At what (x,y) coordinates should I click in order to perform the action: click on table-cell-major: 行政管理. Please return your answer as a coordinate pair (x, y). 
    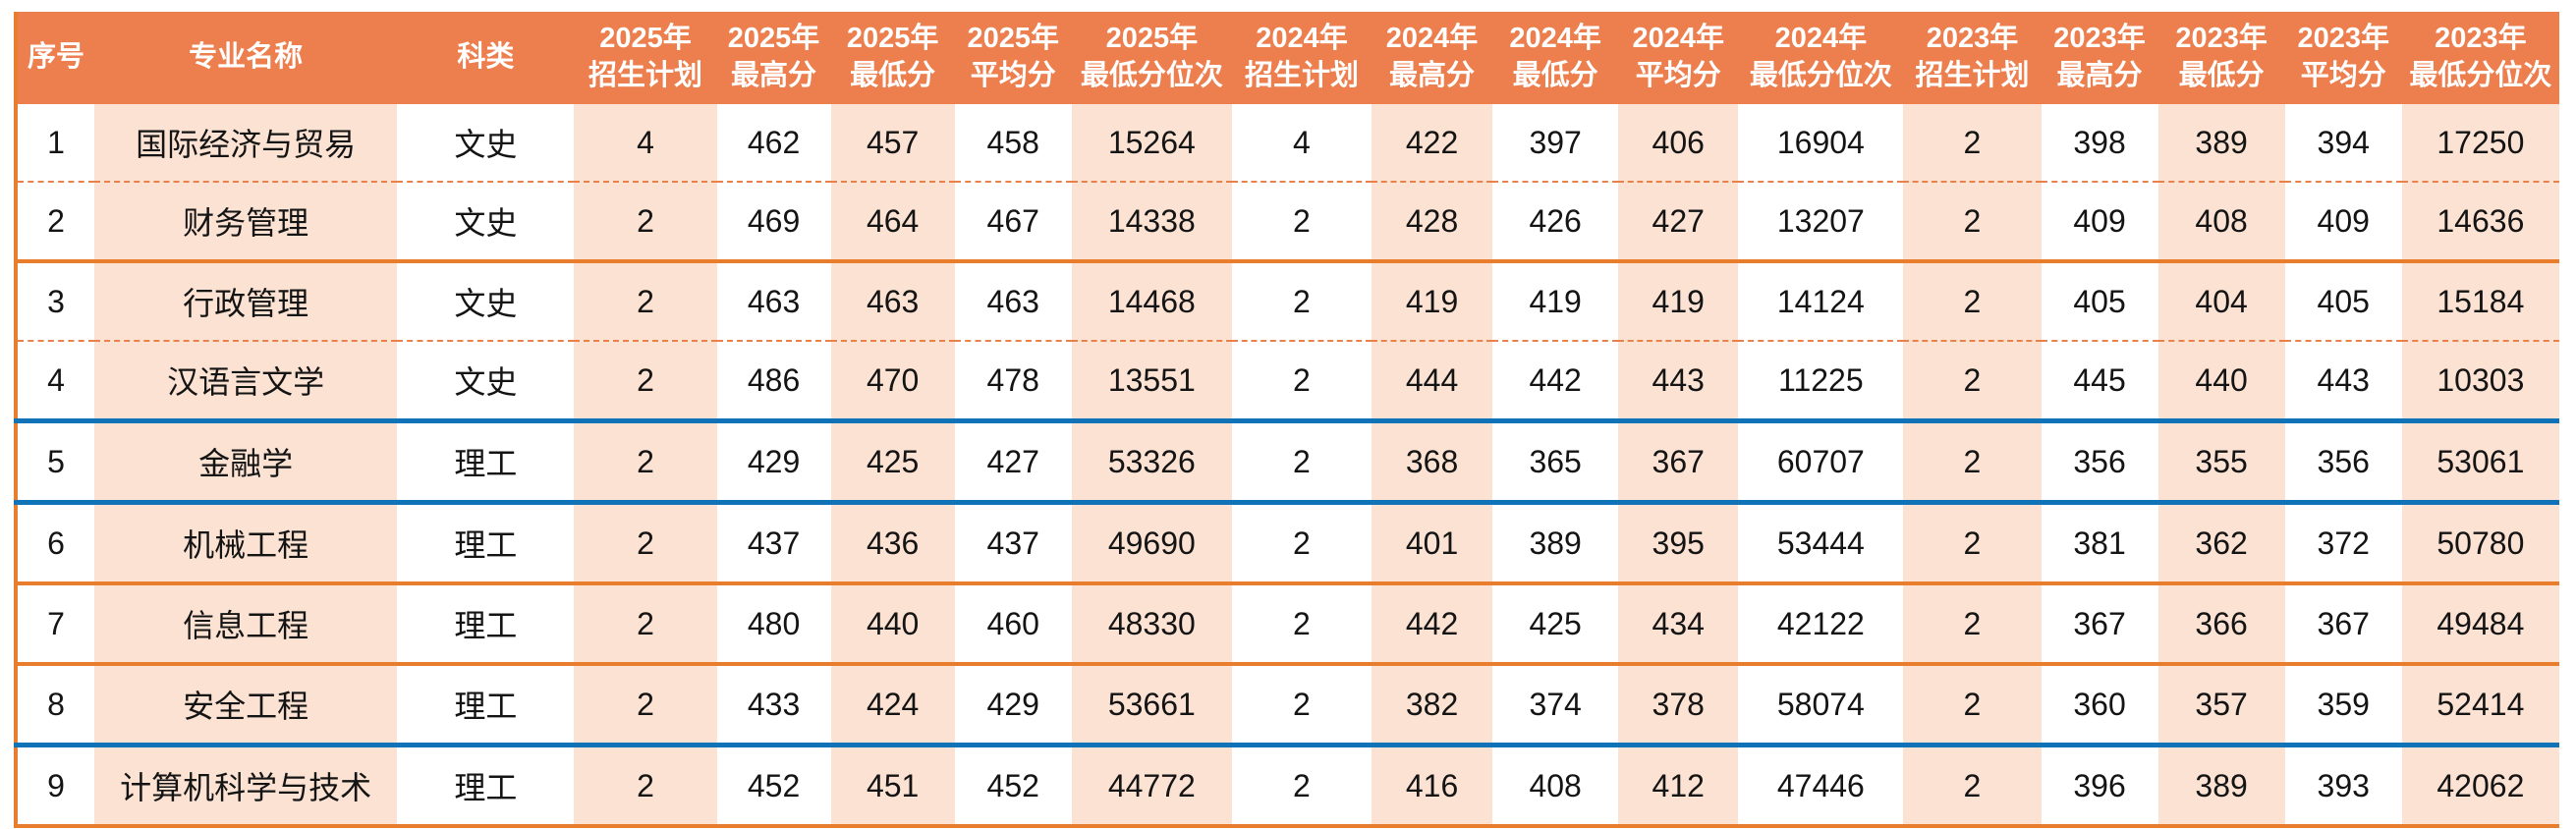
    Looking at the image, I should click on (246, 301).